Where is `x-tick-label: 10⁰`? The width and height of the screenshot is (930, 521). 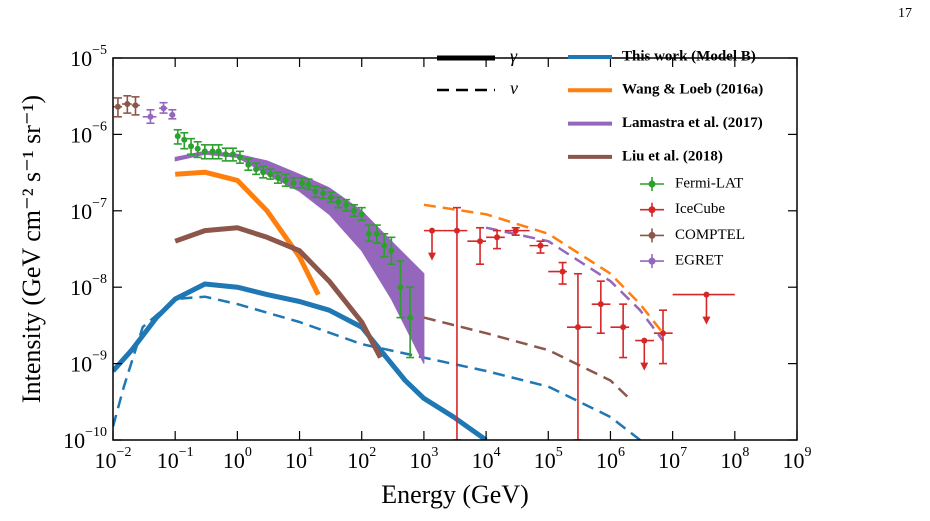
x-tick-label: 10⁰ is located at coordinates (237, 459).